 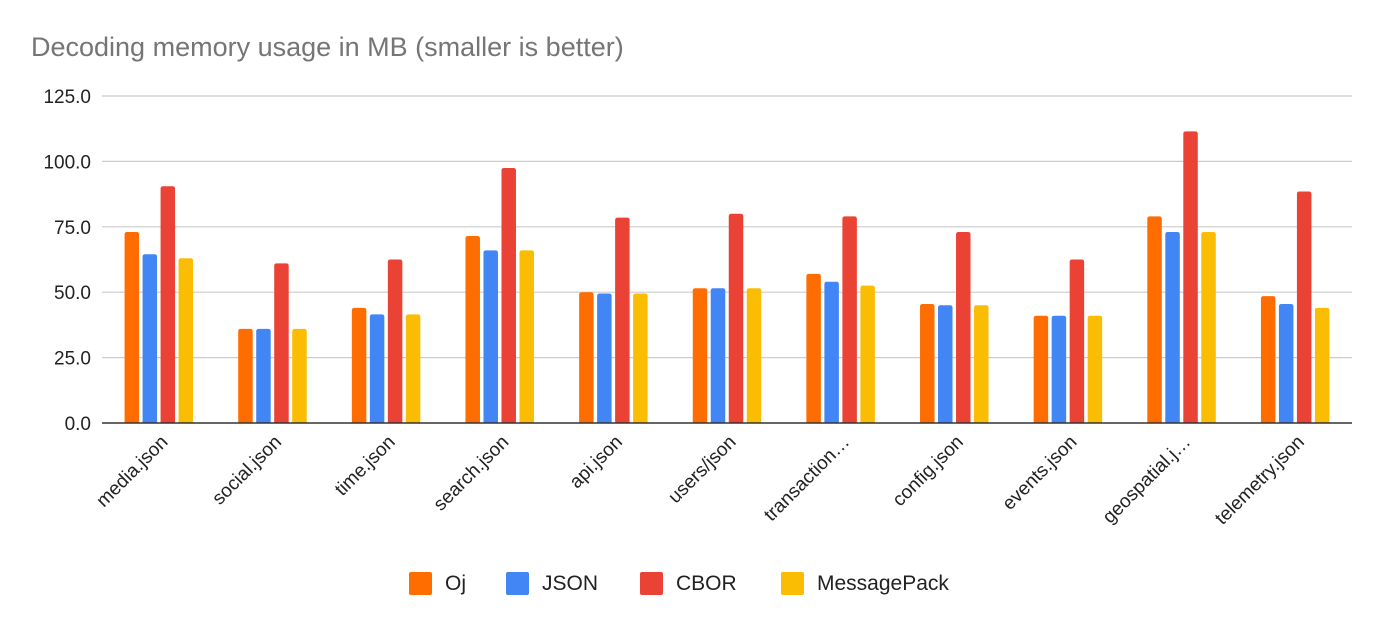 I want to click on x-tick-label: time.json, so click(x=365, y=466).